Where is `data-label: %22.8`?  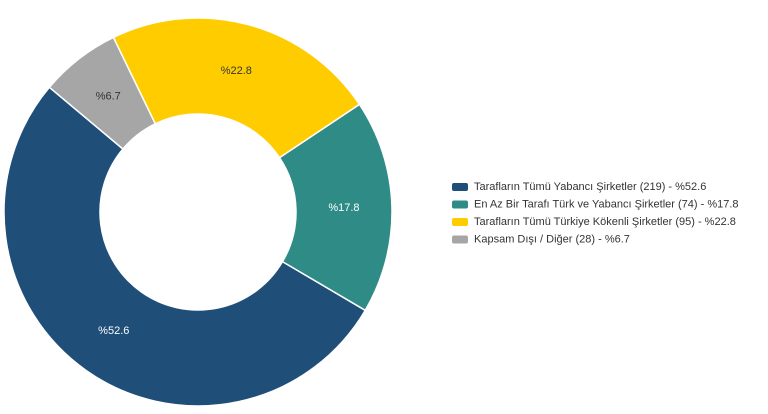 data-label: %22.8 is located at coordinates (236, 71).